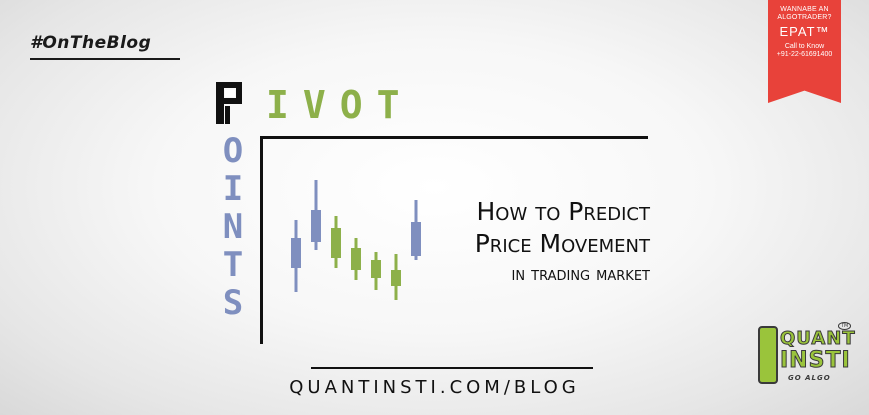 The height and width of the screenshot is (415, 869). I want to click on points-letter-n: N, so click(233, 227).